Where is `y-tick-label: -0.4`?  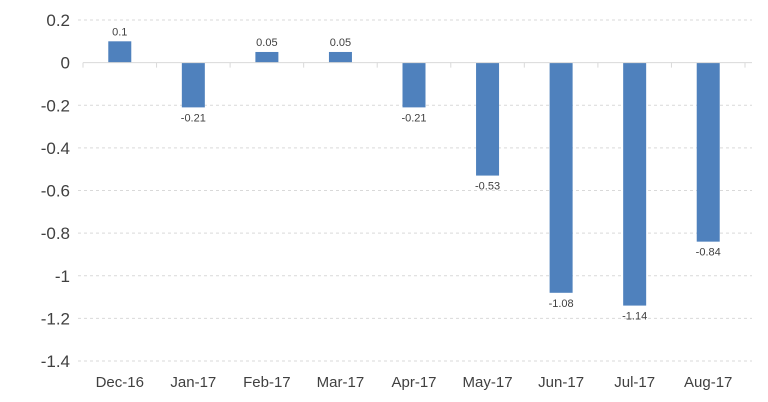
y-tick-label: -0.4 is located at coordinates (55, 148).